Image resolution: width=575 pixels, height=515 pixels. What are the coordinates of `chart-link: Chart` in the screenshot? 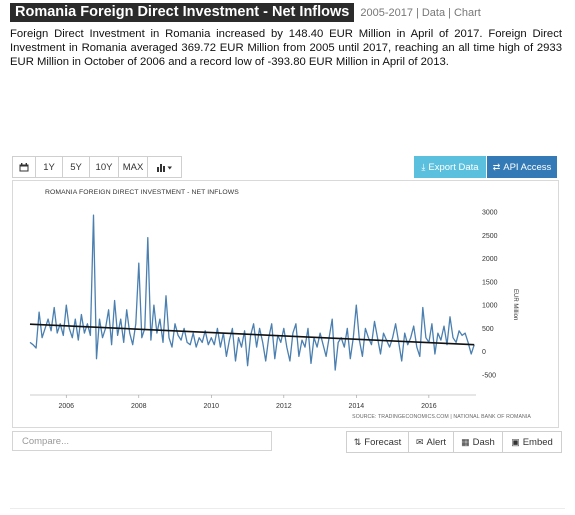 It's located at (467, 12).